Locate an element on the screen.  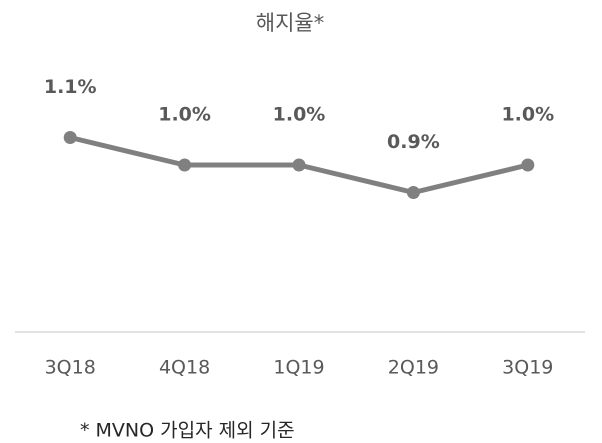
value-label: 1.1% is located at coordinates (70, 87).